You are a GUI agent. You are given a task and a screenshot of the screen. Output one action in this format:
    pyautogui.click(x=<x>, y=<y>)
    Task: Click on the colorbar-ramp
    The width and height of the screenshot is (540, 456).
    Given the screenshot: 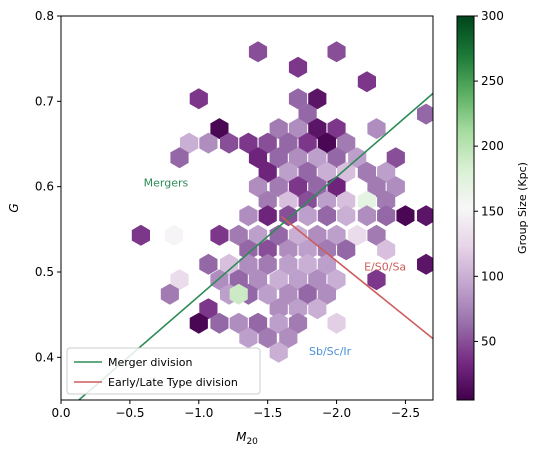 What is the action you would take?
    pyautogui.click(x=465, y=208)
    